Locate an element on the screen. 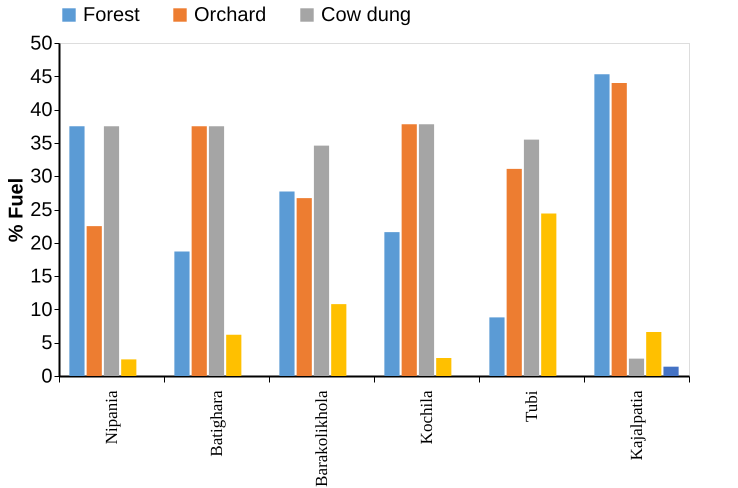 The height and width of the screenshot is (488, 738). x-tick-label: Batighara is located at coordinates (216, 423).